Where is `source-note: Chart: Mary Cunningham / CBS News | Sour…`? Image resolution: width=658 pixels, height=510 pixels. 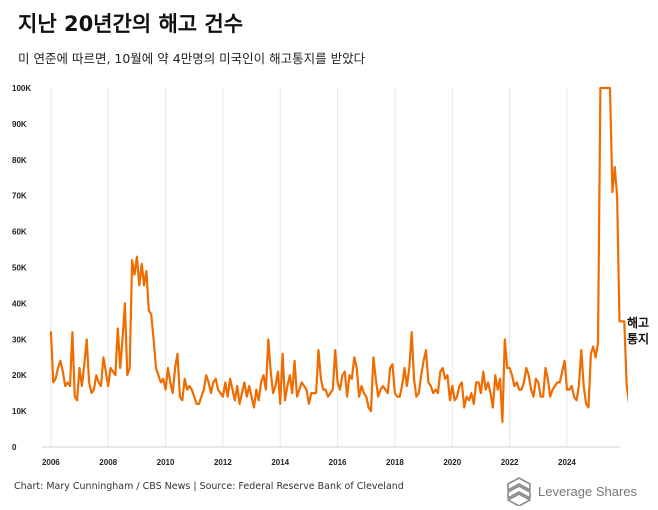 source-note: Chart: Mary Cunningham / CBS News | Sour… is located at coordinates (209, 486).